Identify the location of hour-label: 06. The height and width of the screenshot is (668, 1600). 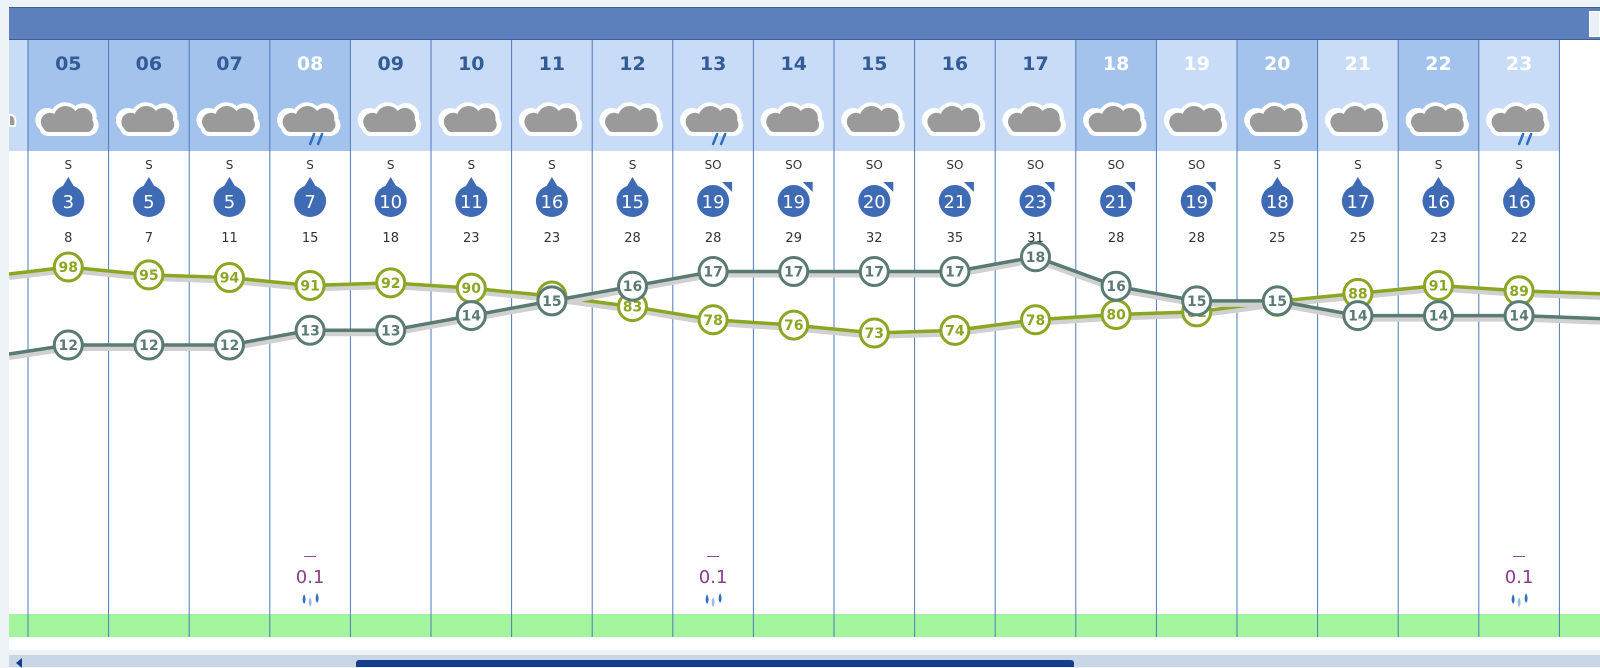
(149, 64).